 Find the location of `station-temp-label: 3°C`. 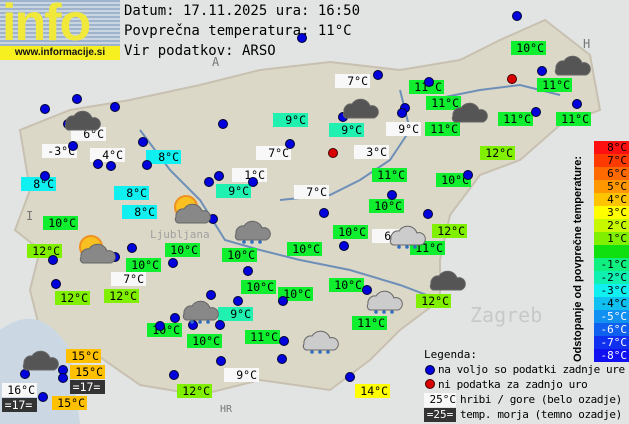

station-temp-label: 3°C is located at coordinates (371, 152).